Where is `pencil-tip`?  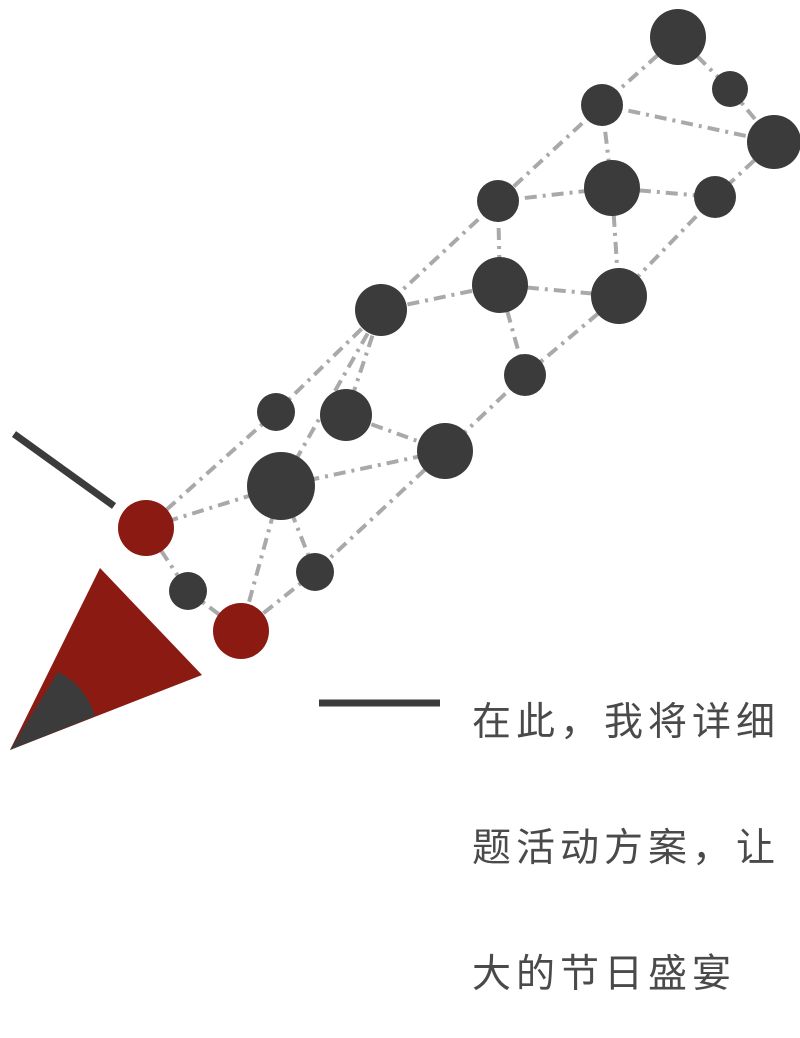 pencil-tip is located at coordinates (52, 711).